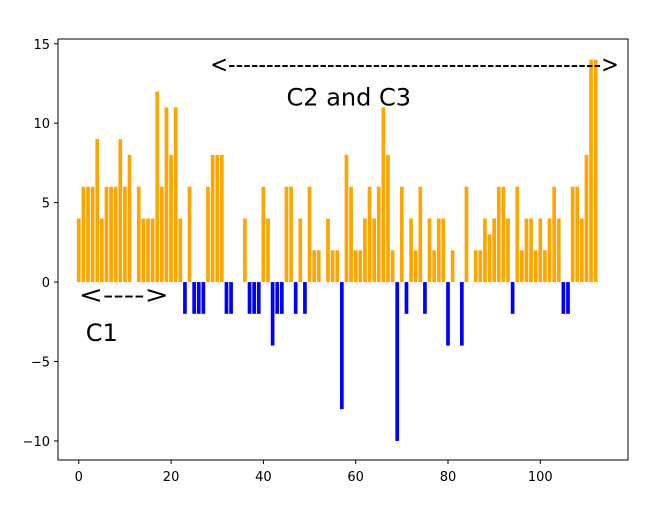 This screenshot has height=510, width=658. What do you see at coordinates (41, 45) in the screenshot?
I see `y-tick-label: 15` at bounding box center [41, 45].